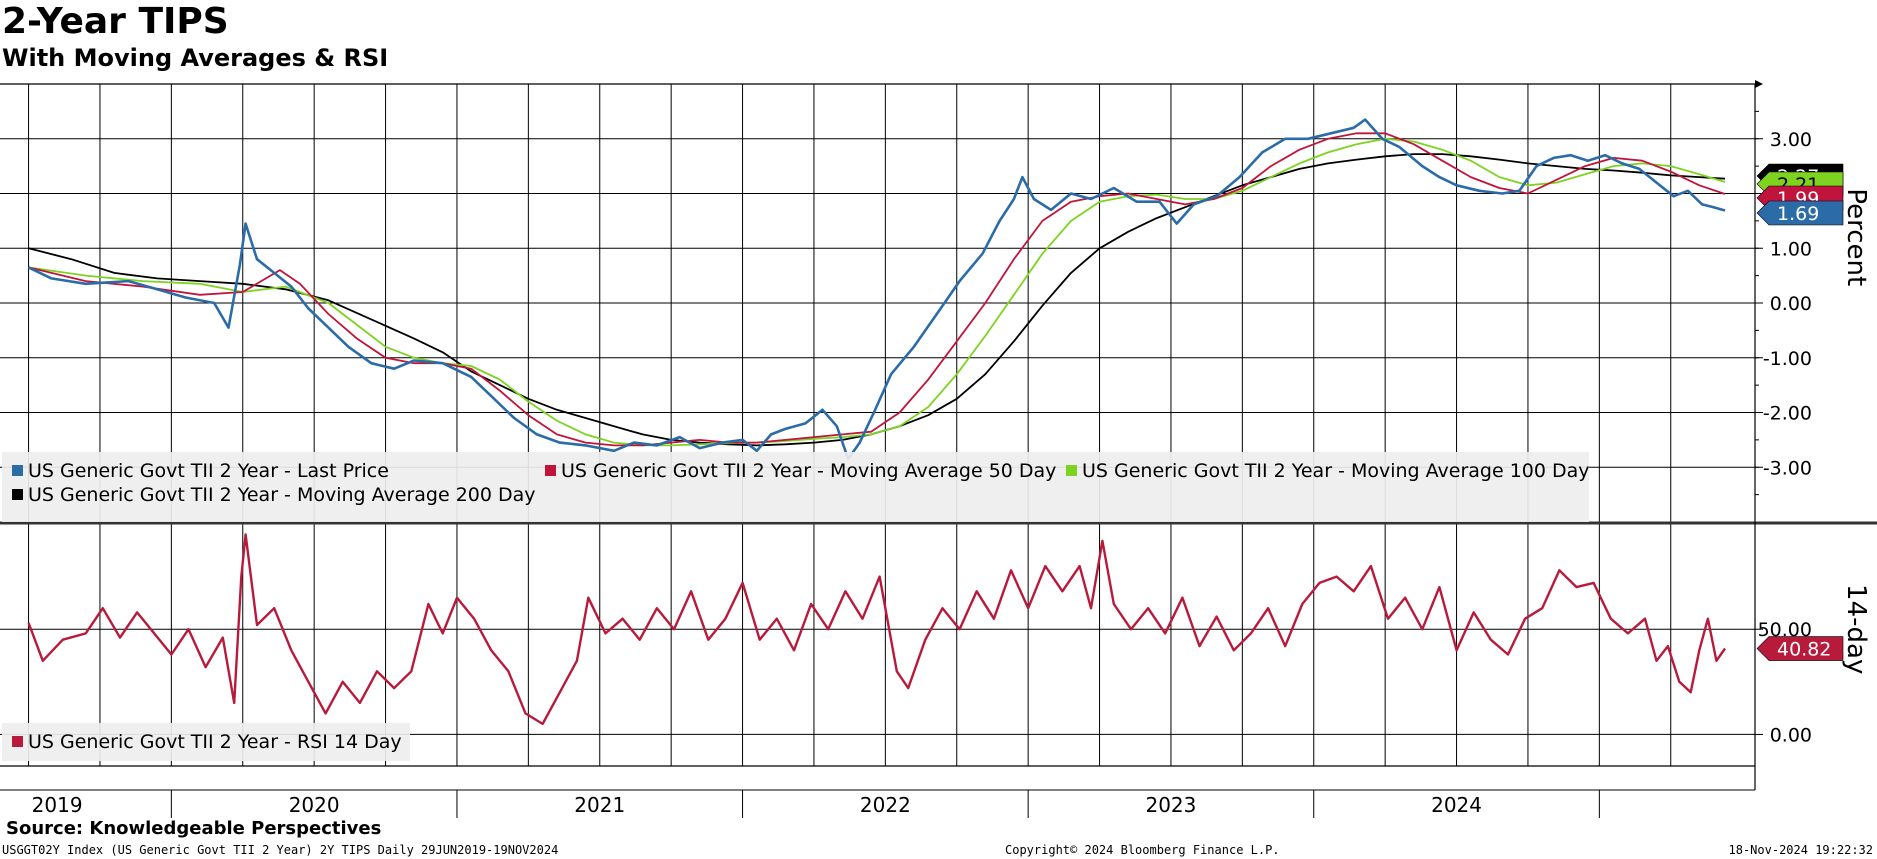 The height and width of the screenshot is (859, 1877). I want to click on legend-entry: US Generic Govt TII 2 Year - RSI 14 Day, so click(215, 742).